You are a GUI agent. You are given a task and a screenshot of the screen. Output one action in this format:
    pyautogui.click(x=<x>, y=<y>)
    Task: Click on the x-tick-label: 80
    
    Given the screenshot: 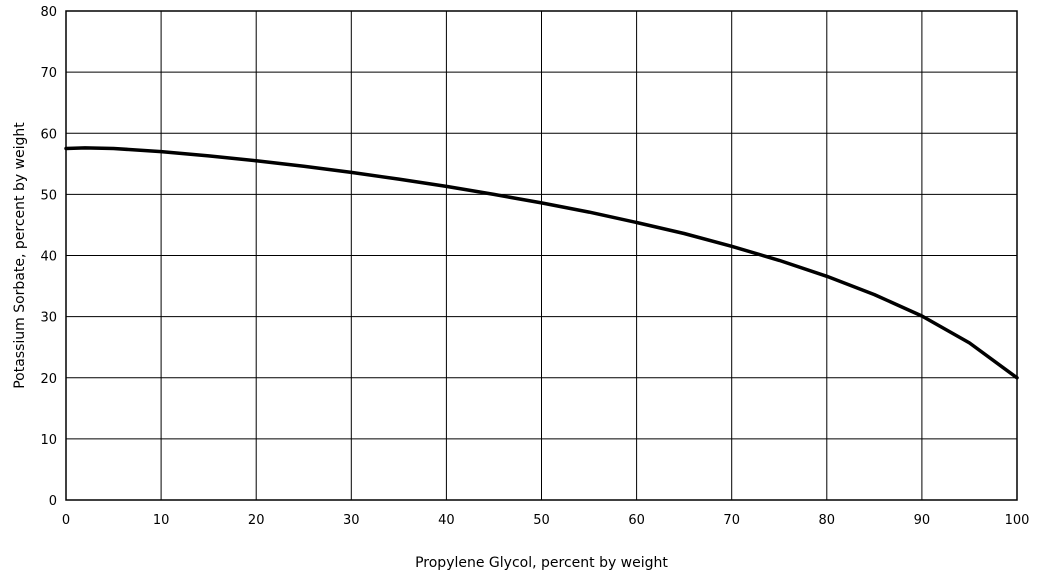 What is the action you would take?
    pyautogui.click(x=827, y=520)
    